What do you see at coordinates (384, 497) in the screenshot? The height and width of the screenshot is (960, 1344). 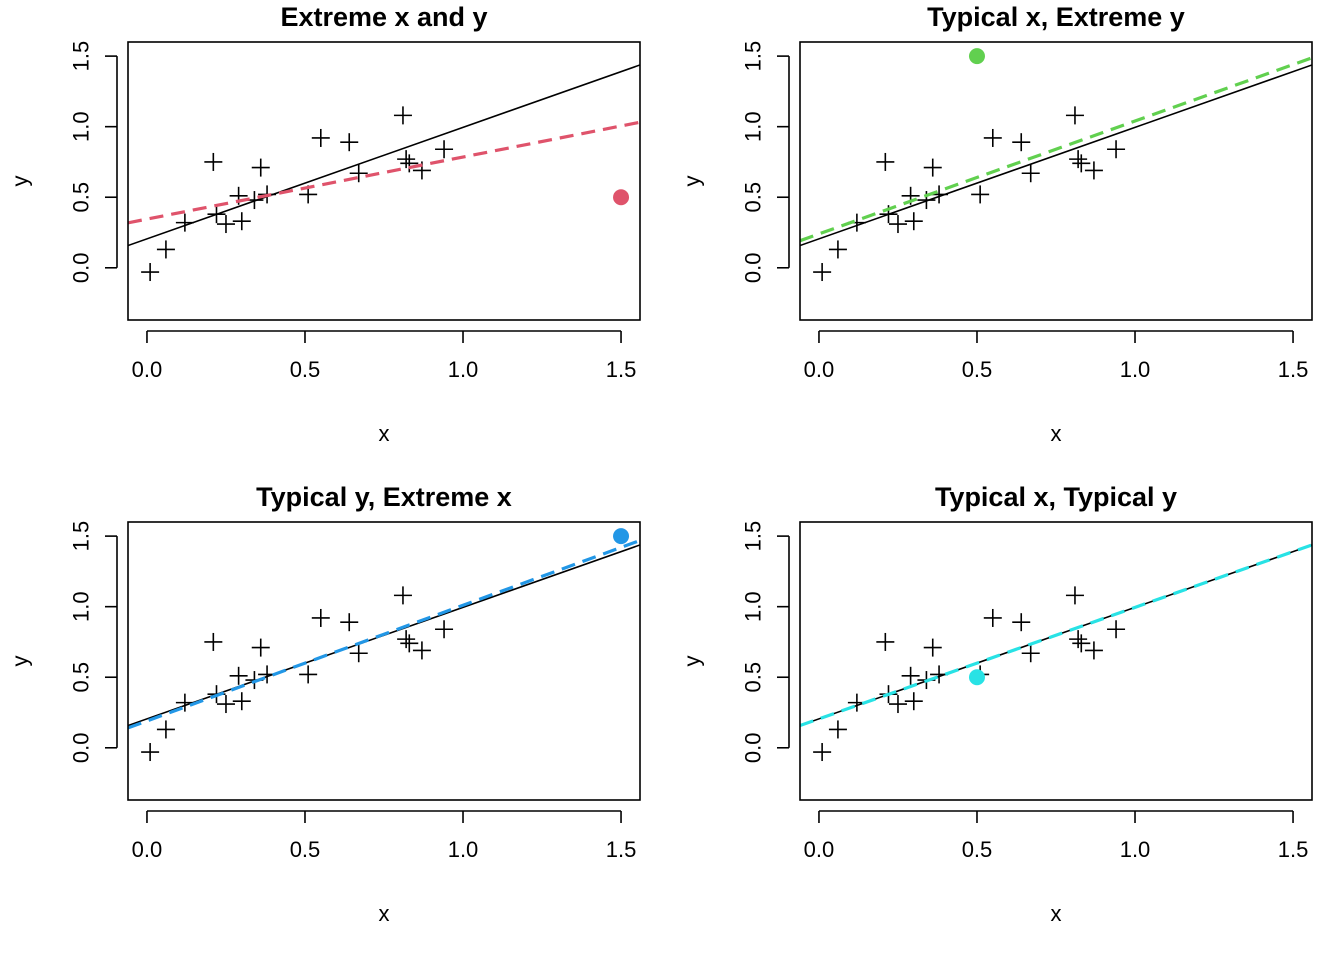 I see `panel-title: Typical y, Extreme x` at bounding box center [384, 497].